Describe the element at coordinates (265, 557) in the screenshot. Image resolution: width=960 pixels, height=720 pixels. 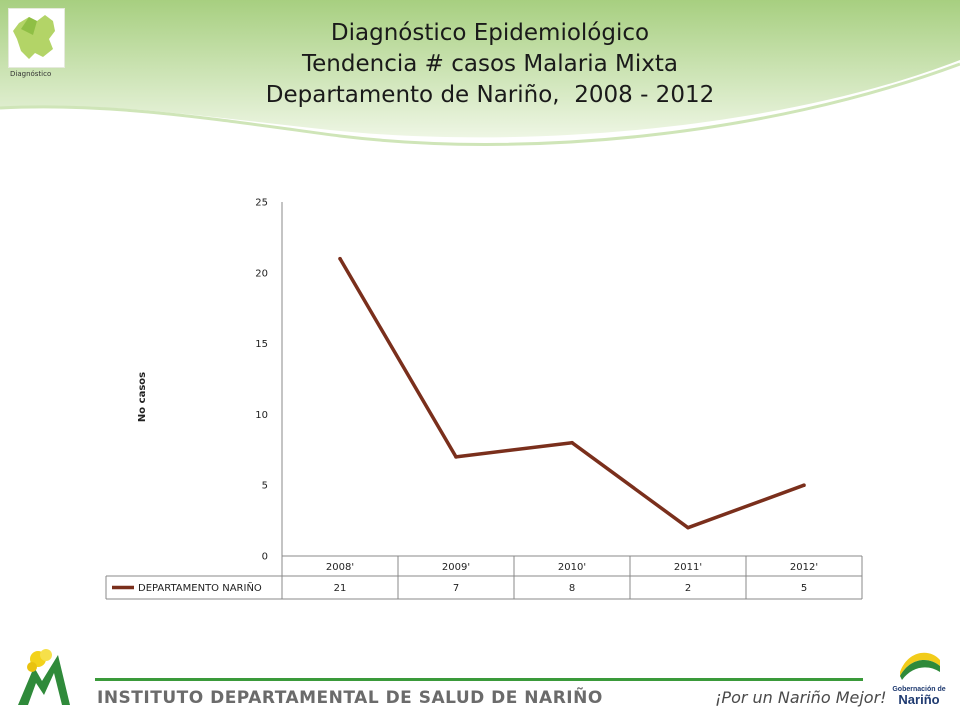
I see `y-tick-label: 0` at that location.